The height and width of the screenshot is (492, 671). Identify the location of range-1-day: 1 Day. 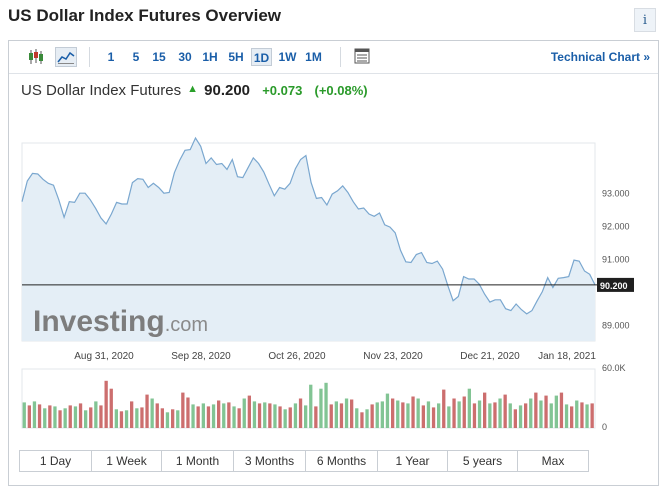
(56, 461).